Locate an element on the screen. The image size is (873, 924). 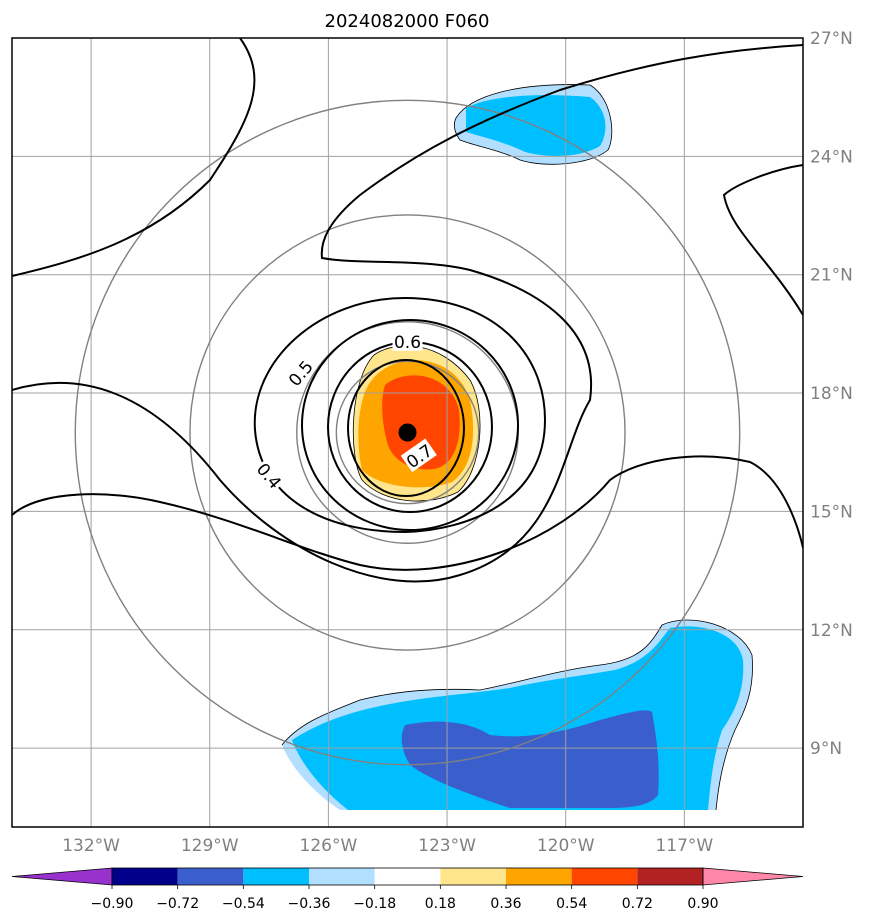
lon-tick-label: 132°W is located at coordinates (91, 846).